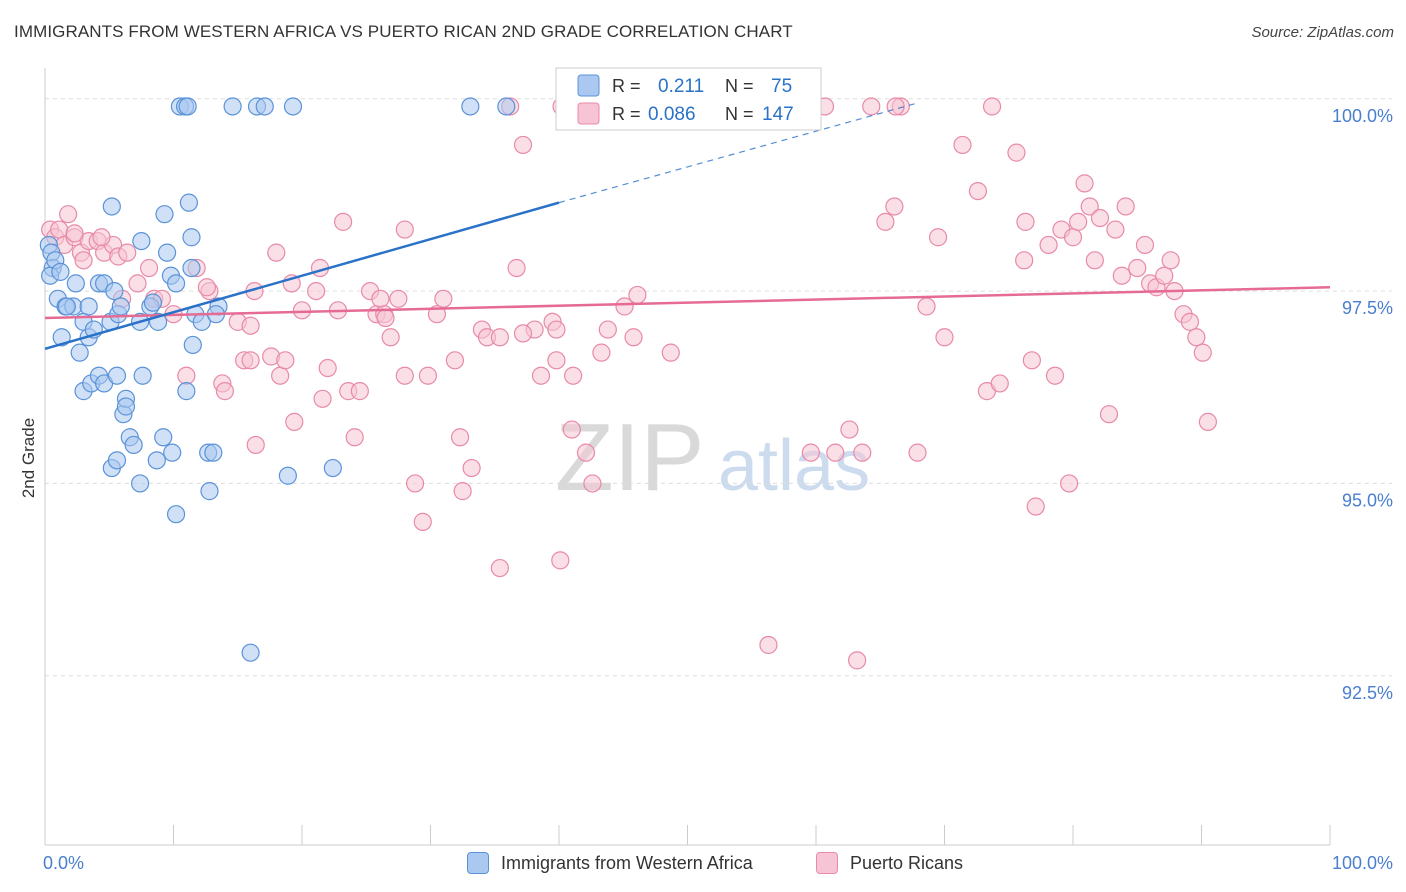  What do you see at coordinates (672, 114) in the screenshot?
I see `legend-r-value: 0.086` at bounding box center [672, 114].